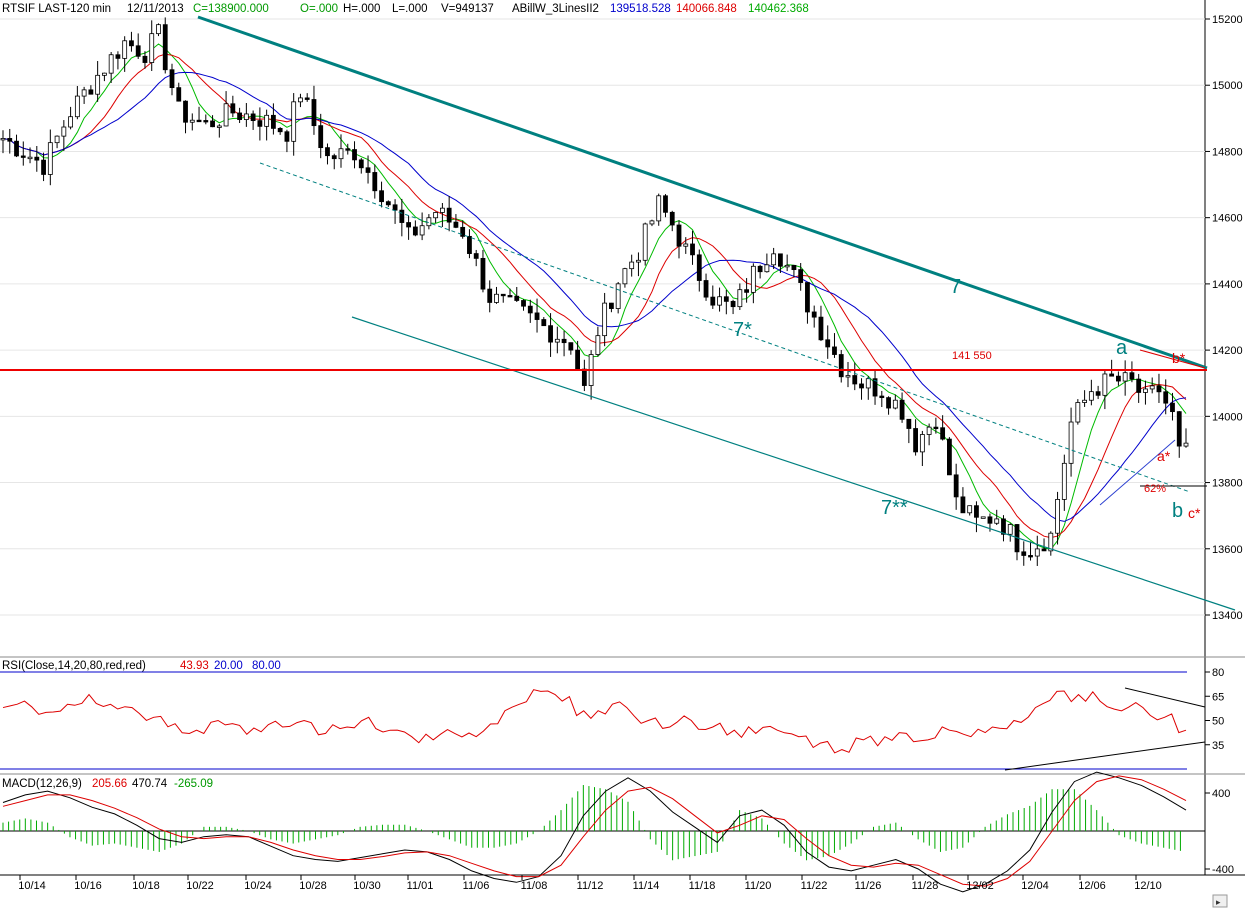 The image size is (1245, 909). Describe the element at coordinates (778, 9) in the screenshot. I see `header-line-green: 140462.368` at that location.